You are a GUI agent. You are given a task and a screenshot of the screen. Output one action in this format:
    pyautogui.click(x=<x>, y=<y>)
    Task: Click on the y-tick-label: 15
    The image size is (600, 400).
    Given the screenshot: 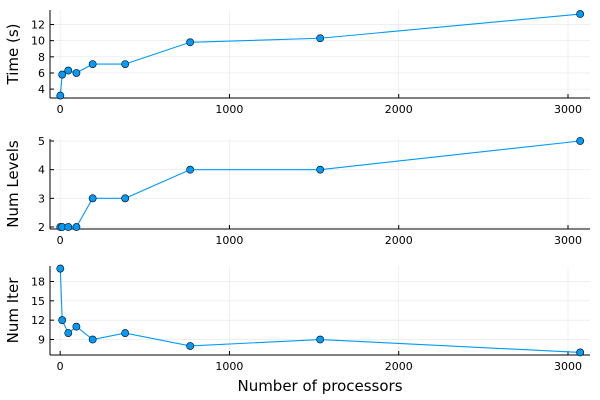 What is the action you would take?
    pyautogui.click(x=38, y=301)
    